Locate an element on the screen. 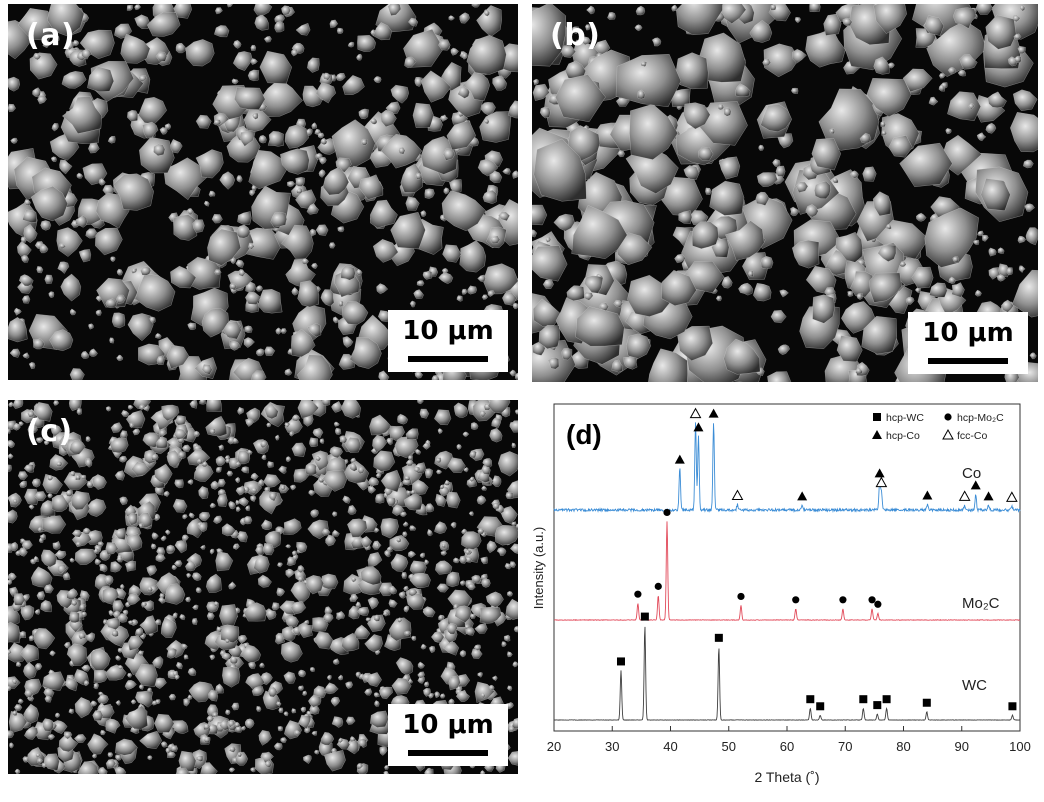 The height and width of the screenshot is (802, 1044). series-label-layer: Co Mo₂C WC is located at coordinates (981, 579).